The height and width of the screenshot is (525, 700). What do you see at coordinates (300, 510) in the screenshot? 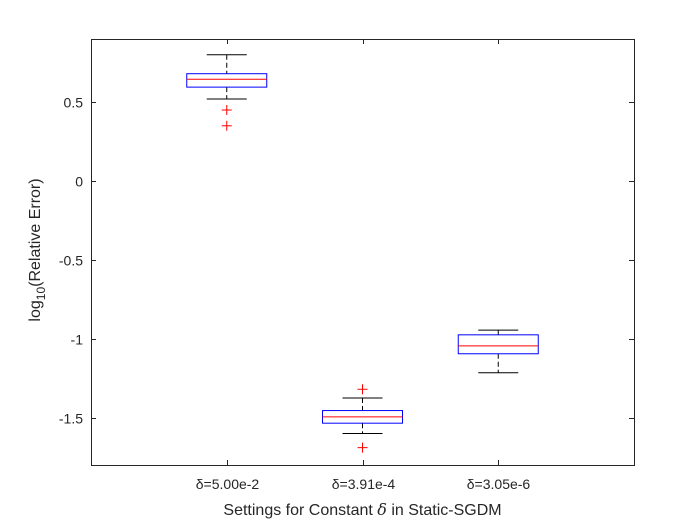
I see `x-axis-title-prefix: Settings for Constant` at bounding box center [300, 510].